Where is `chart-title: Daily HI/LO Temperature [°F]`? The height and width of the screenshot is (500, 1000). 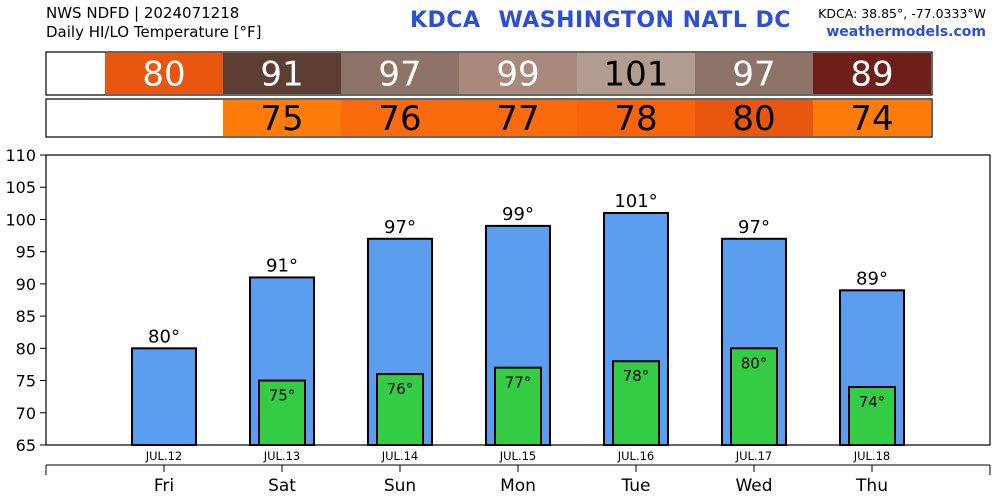
chart-title: Daily HI/LO Temperature [°F] is located at coordinates (154, 32).